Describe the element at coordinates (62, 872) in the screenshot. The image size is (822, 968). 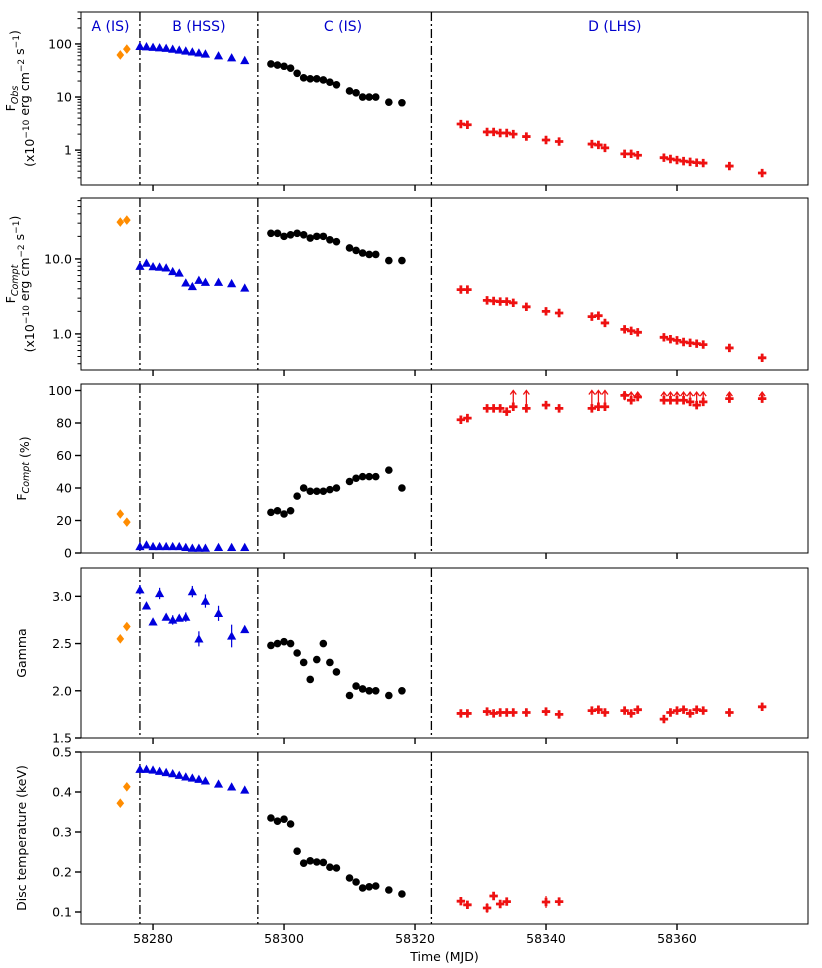
I see `y-tick-label: 0.2` at that location.